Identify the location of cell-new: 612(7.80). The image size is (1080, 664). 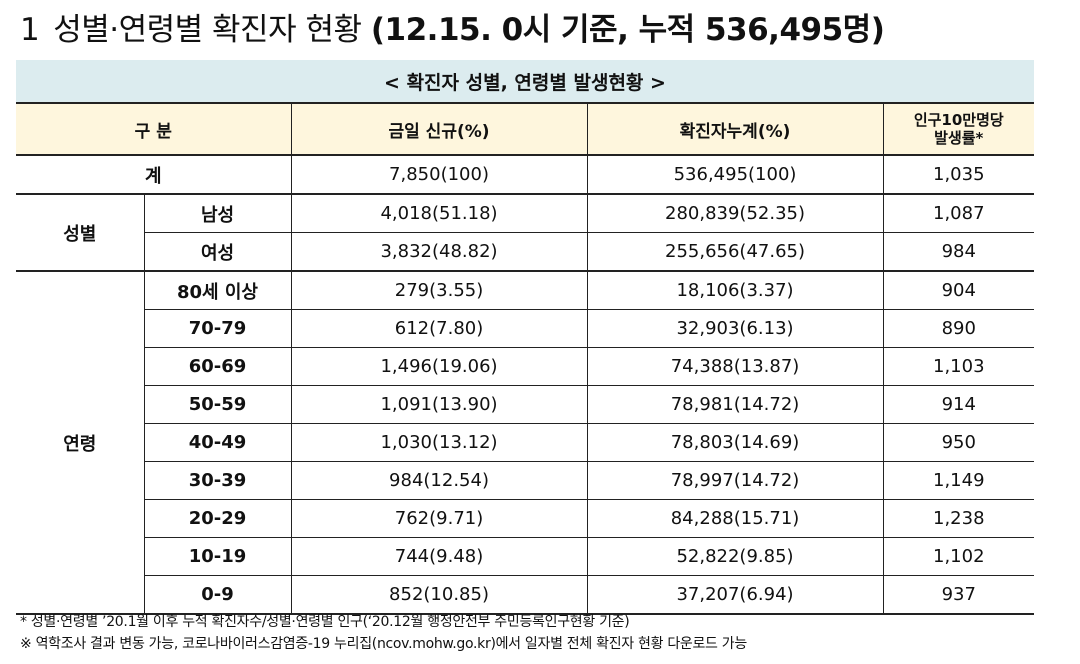
(439, 328).